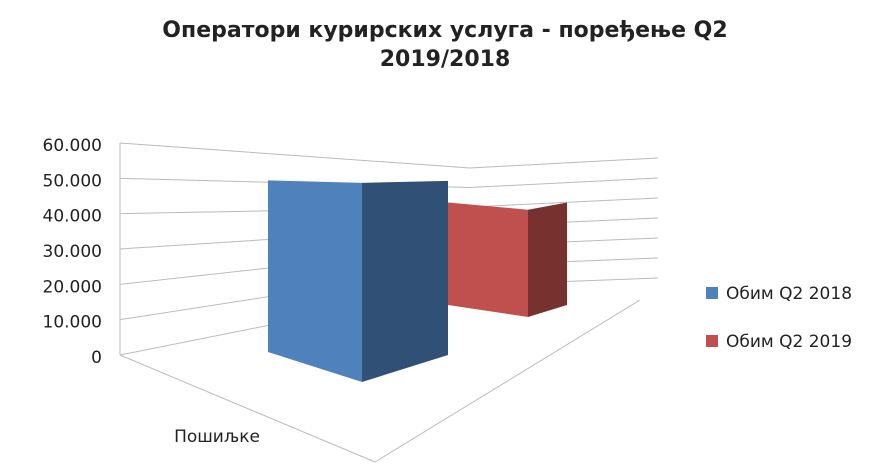 Image resolution: width=889 pixels, height=465 pixels. Describe the element at coordinates (72, 287) in the screenshot. I see `y-tick-label: 20.000` at that location.